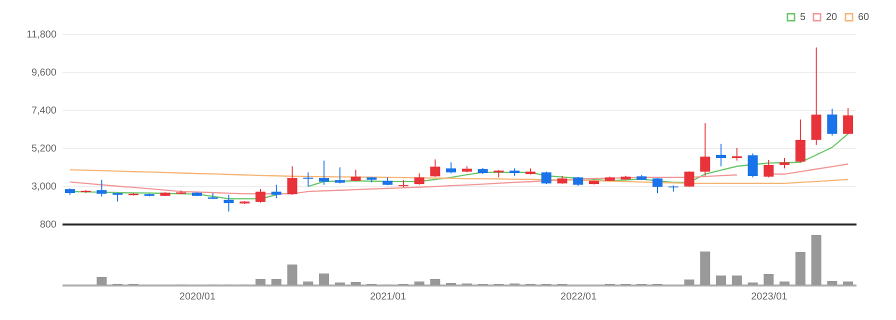 The image size is (896, 320). I want to click on x-tick-label: 2022/01, so click(579, 297).